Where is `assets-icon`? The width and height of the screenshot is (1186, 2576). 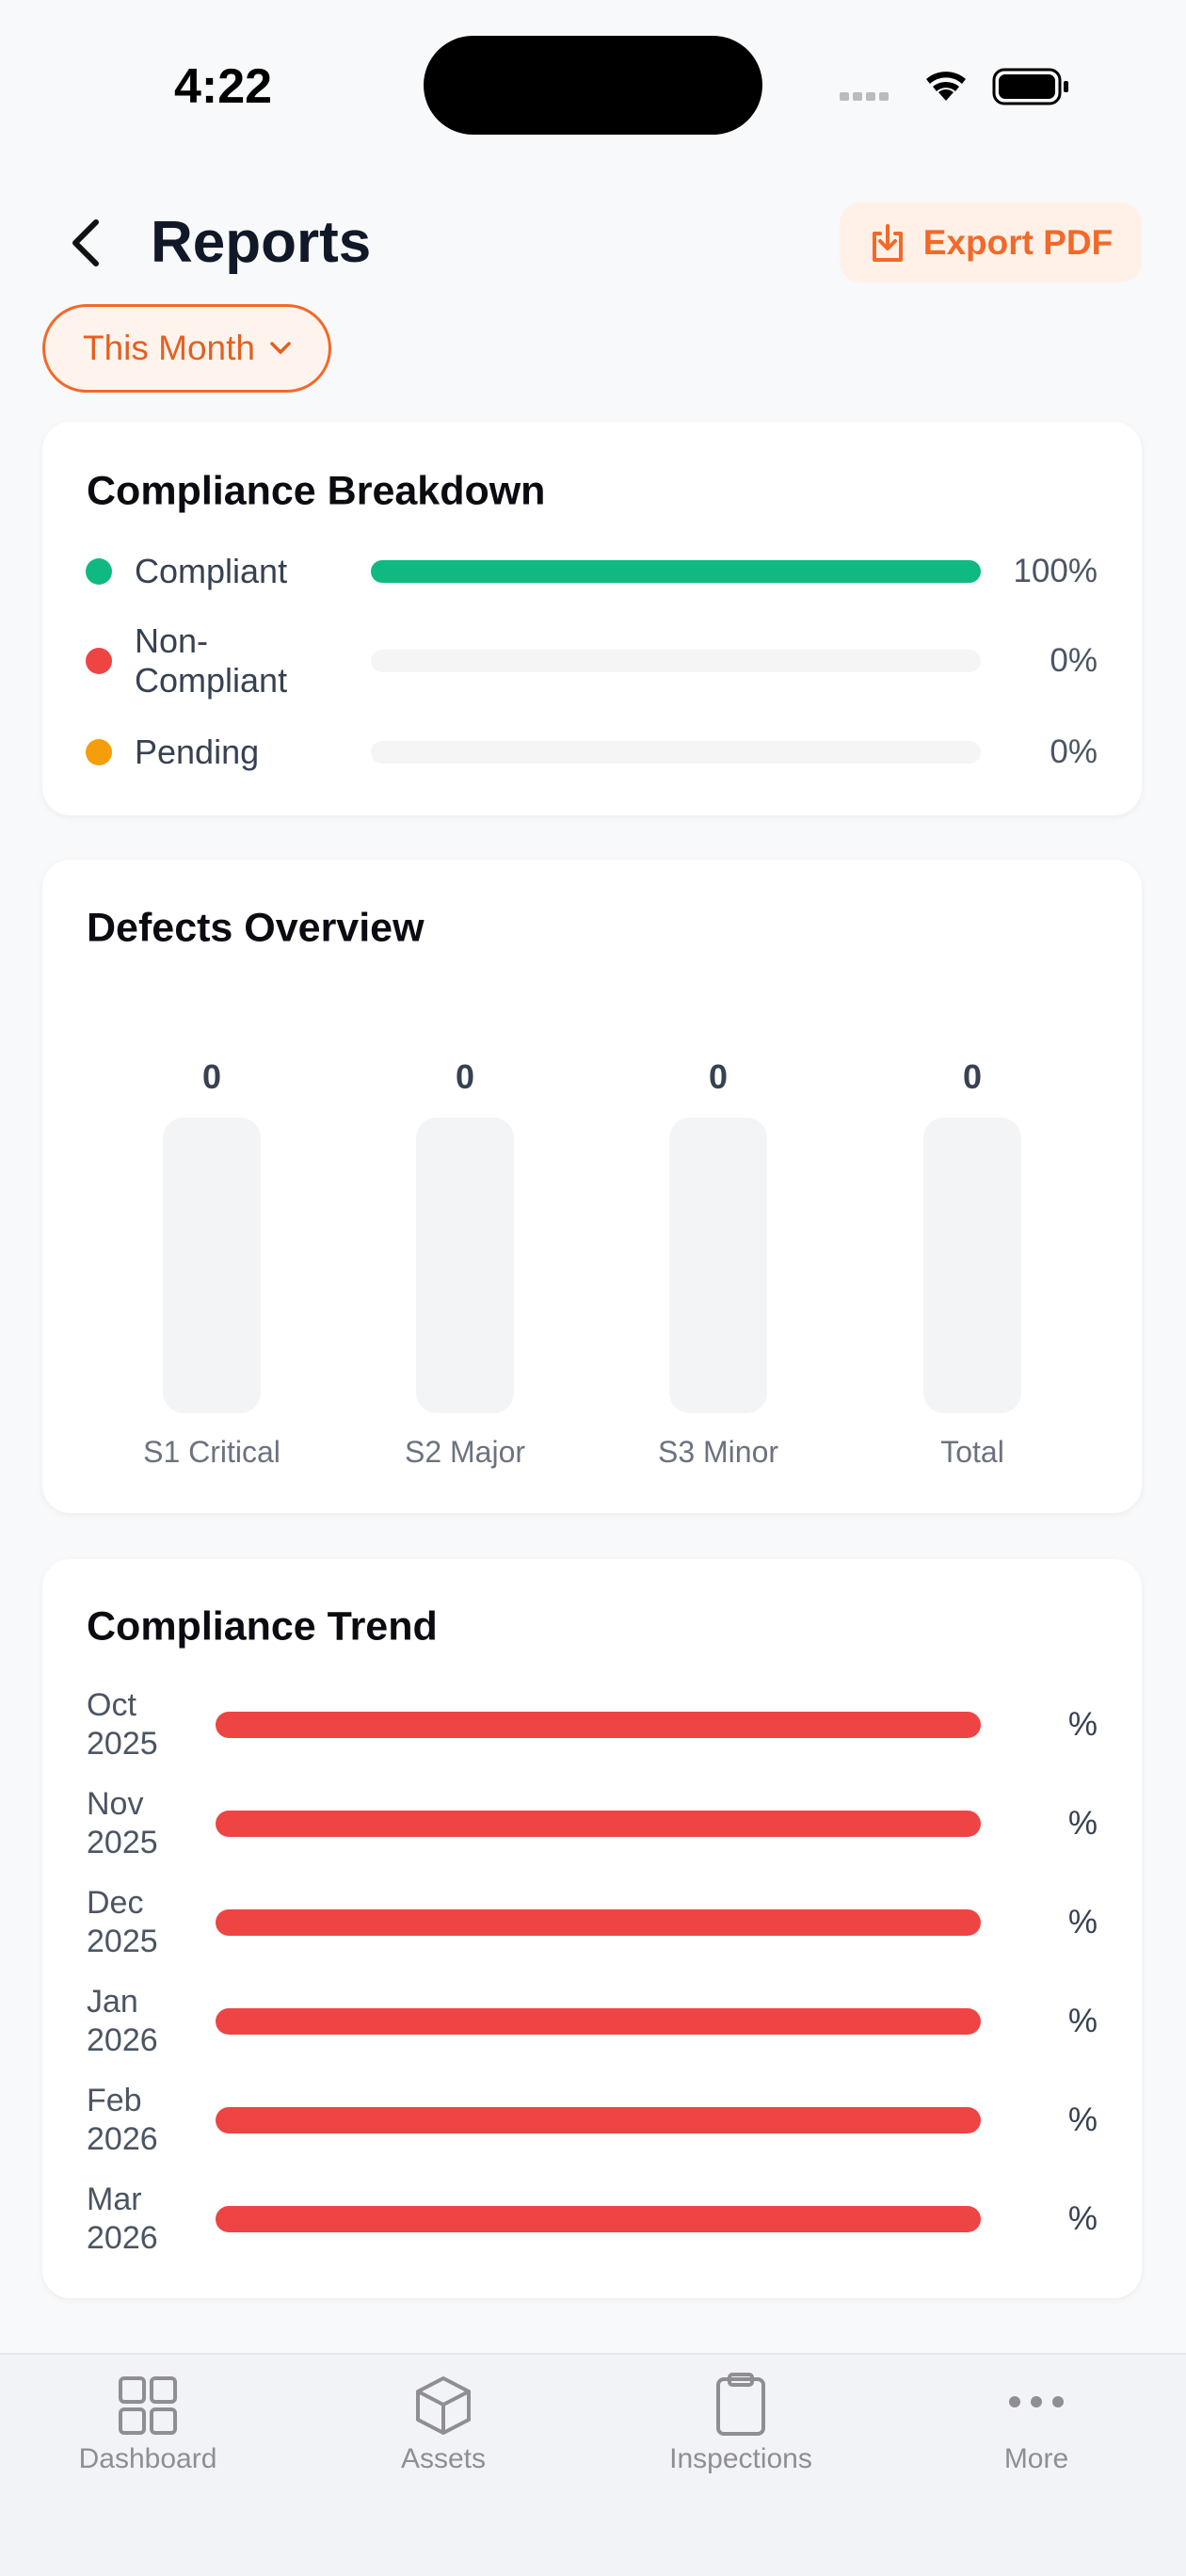
assets-icon is located at coordinates (443, 2405).